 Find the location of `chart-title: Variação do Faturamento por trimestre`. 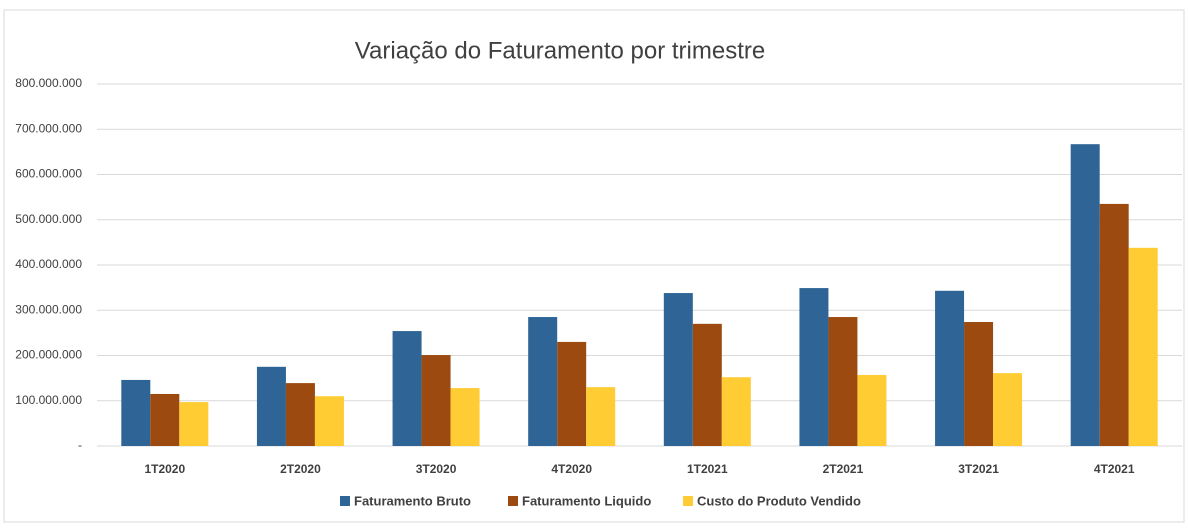

chart-title: Variação do Faturamento por trimestre is located at coordinates (560, 50).